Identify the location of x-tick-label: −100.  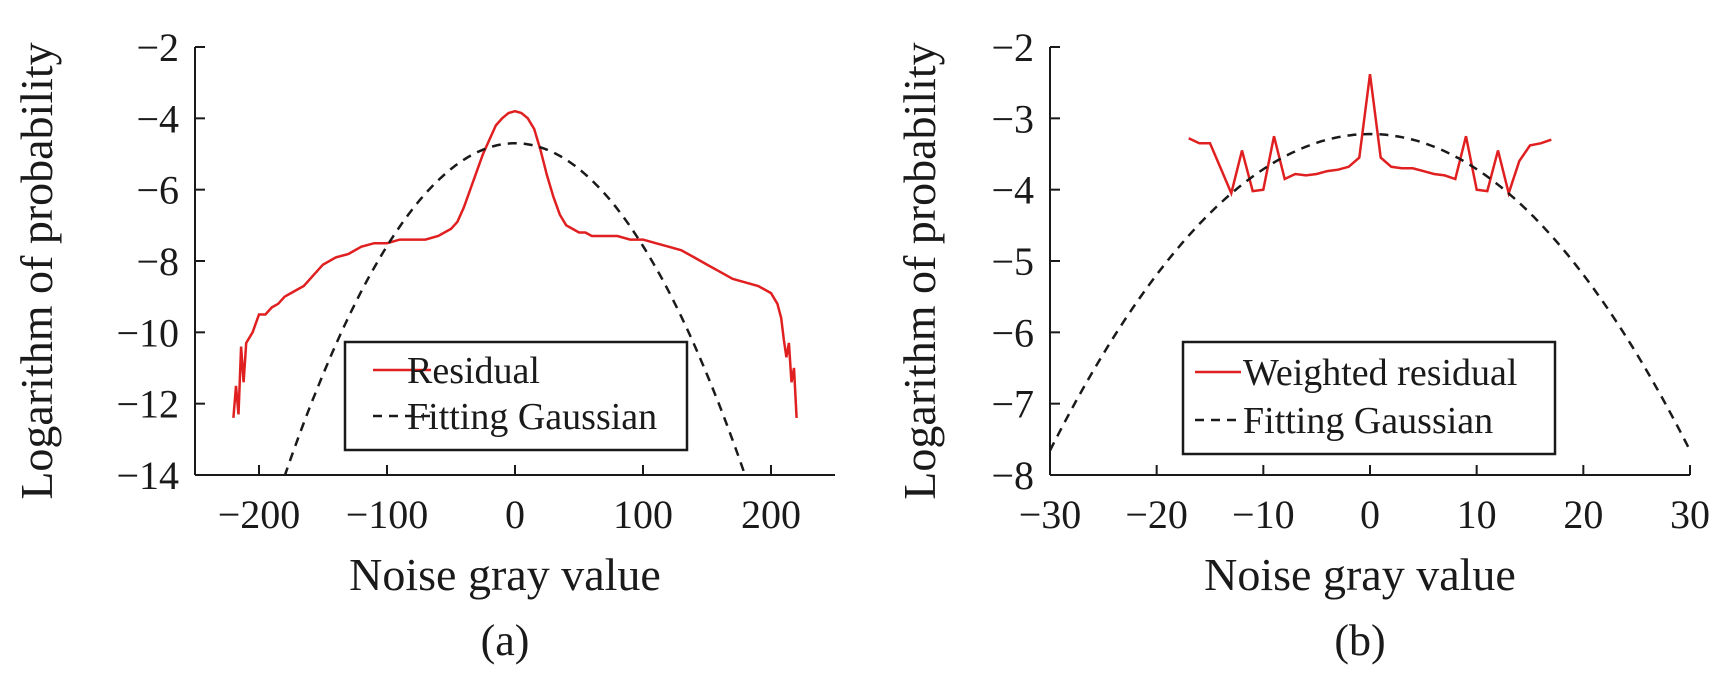
(387, 514).